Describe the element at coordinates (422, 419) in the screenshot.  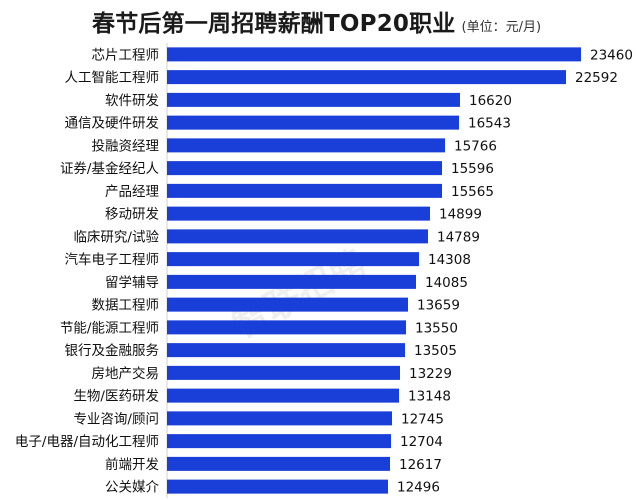
I see `value-label: 12745` at that location.